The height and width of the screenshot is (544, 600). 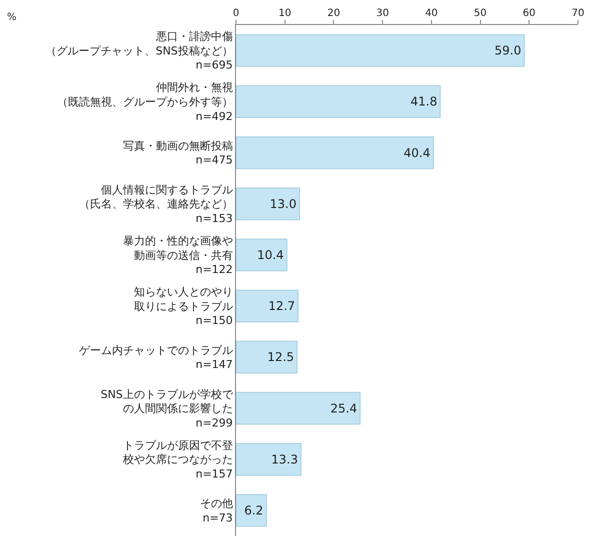 What do you see at coordinates (236, 13) in the screenshot?
I see `x-tick-label: 0` at bounding box center [236, 13].